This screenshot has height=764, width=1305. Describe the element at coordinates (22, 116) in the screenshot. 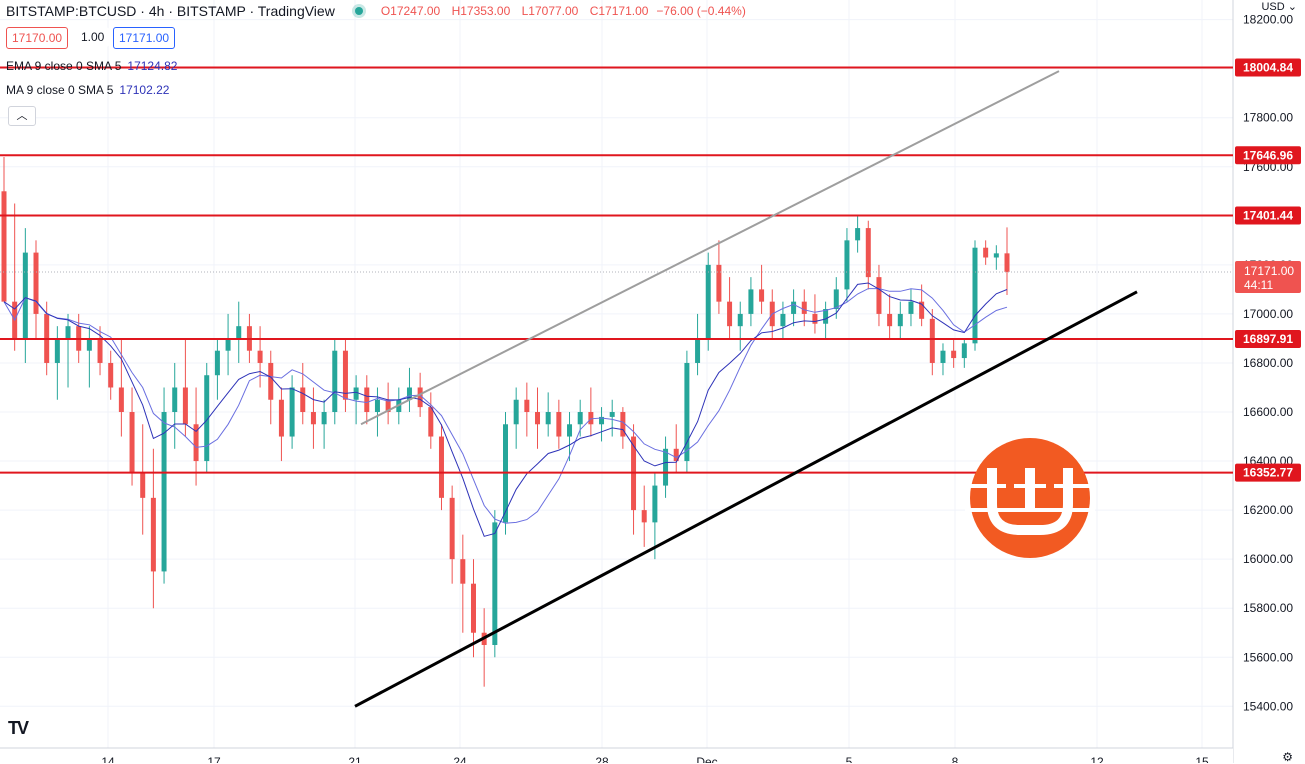

I see `collapse-legend-button: ︿` at that location.